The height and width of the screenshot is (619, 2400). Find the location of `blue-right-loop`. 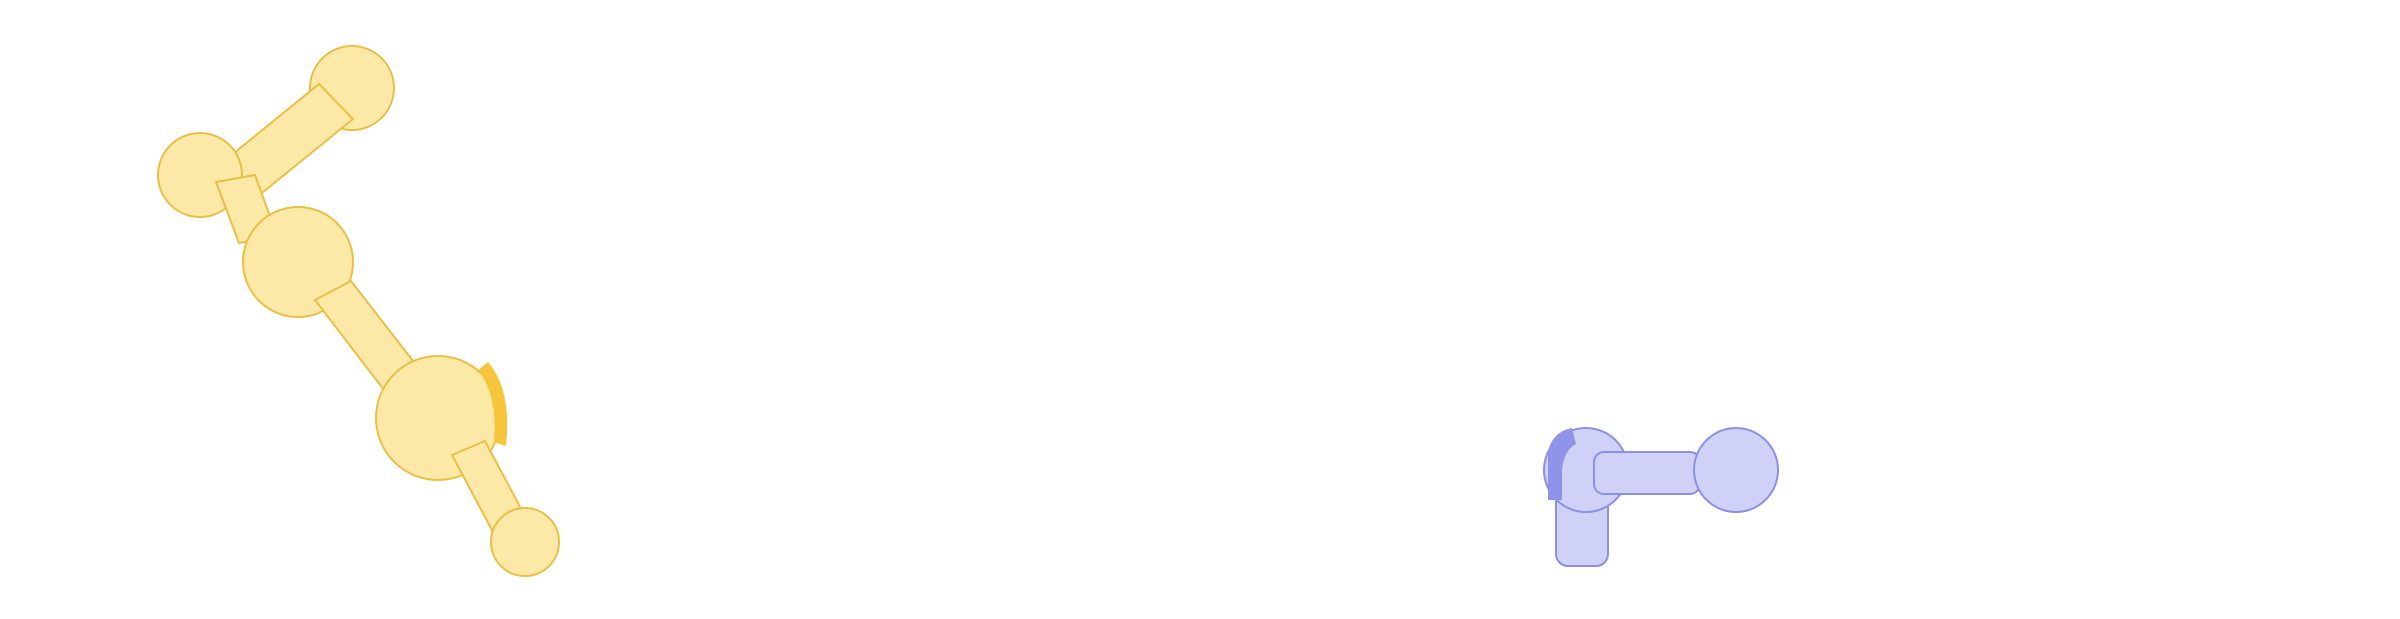

blue-right-loop is located at coordinates (1736, 470).